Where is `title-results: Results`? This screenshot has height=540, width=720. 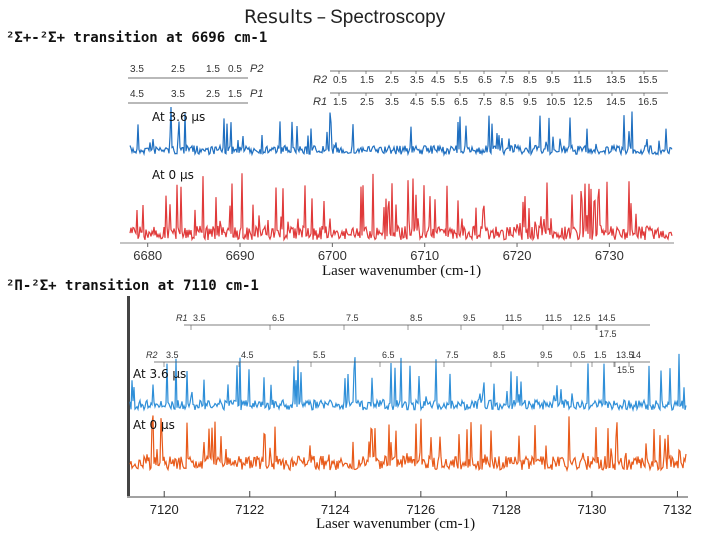
title-results: Results is located at coordinates (278, 17).